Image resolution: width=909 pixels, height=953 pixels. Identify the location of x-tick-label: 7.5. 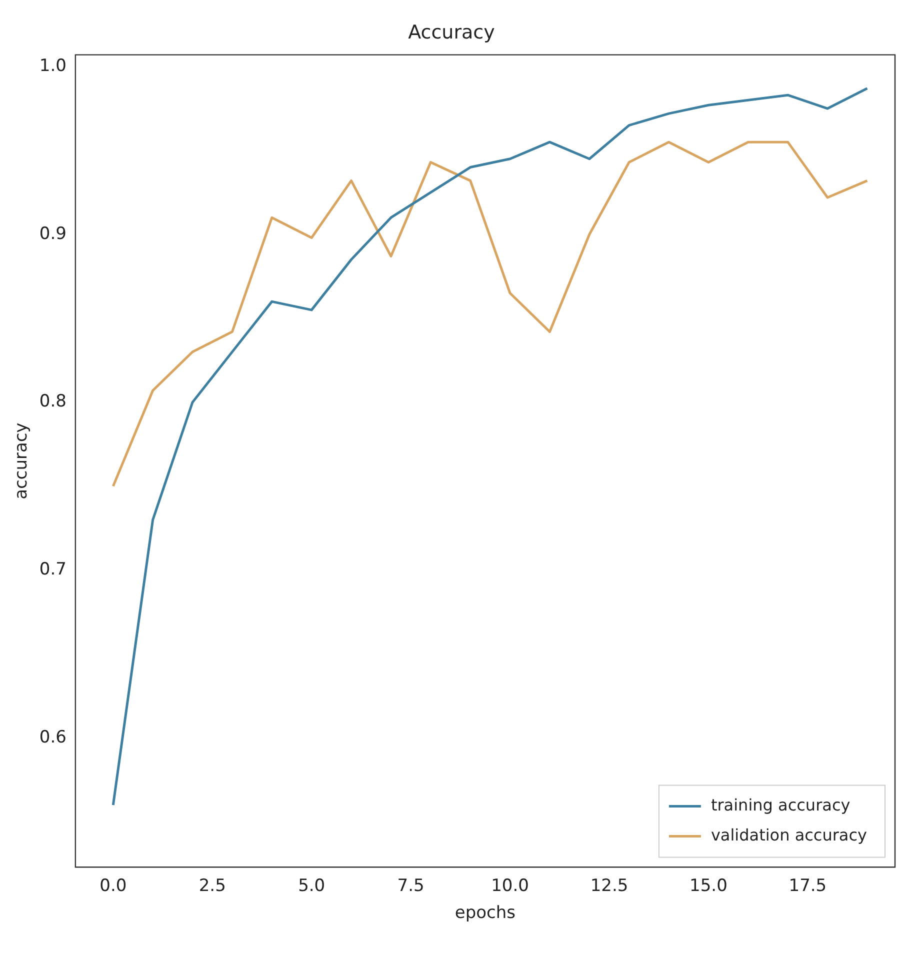
(410, 886).